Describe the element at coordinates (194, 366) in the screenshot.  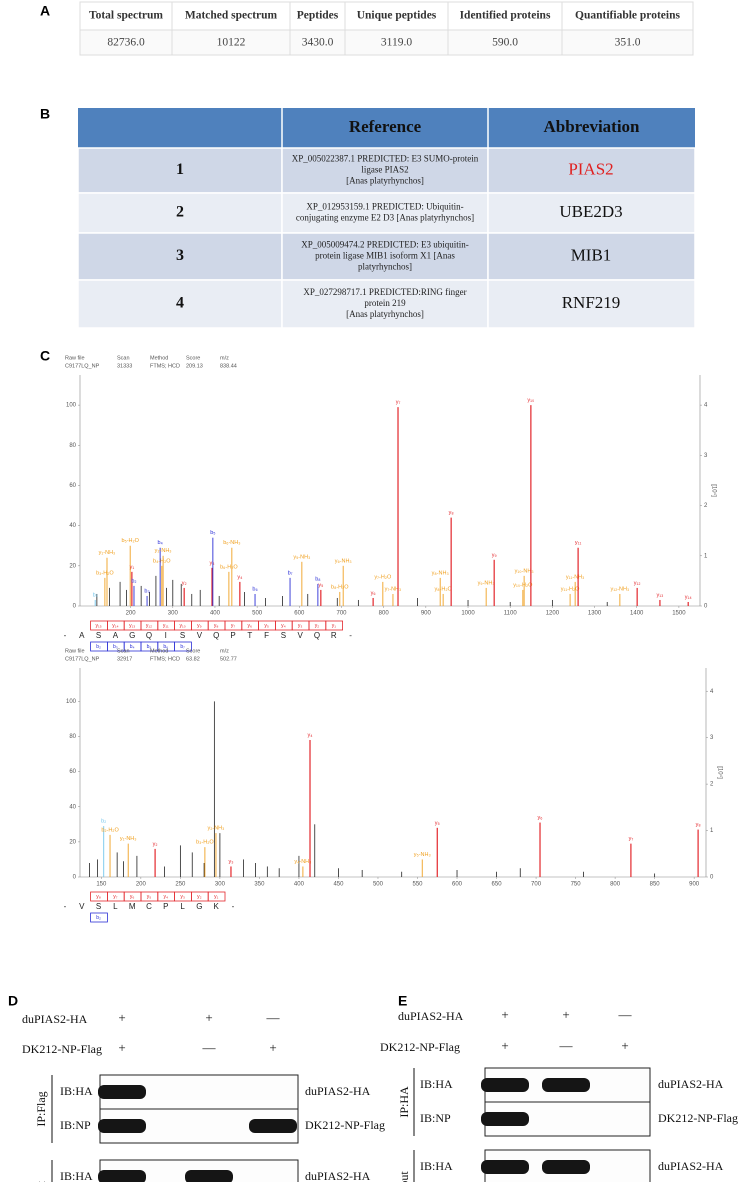
I see `spectrum-header-value: 209.13` at that location.